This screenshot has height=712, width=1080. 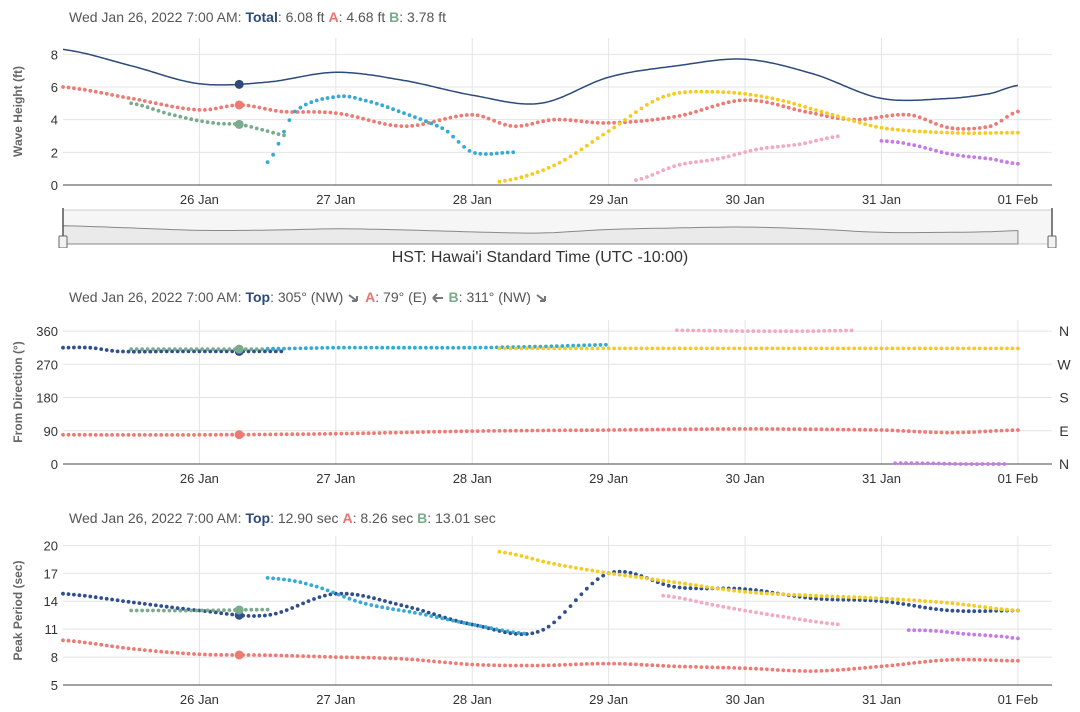 What do you see at coordinates (608, 199) in the screenshot?
I see `x-tick-label: 29 Jan` at bounding box center [608, 199].